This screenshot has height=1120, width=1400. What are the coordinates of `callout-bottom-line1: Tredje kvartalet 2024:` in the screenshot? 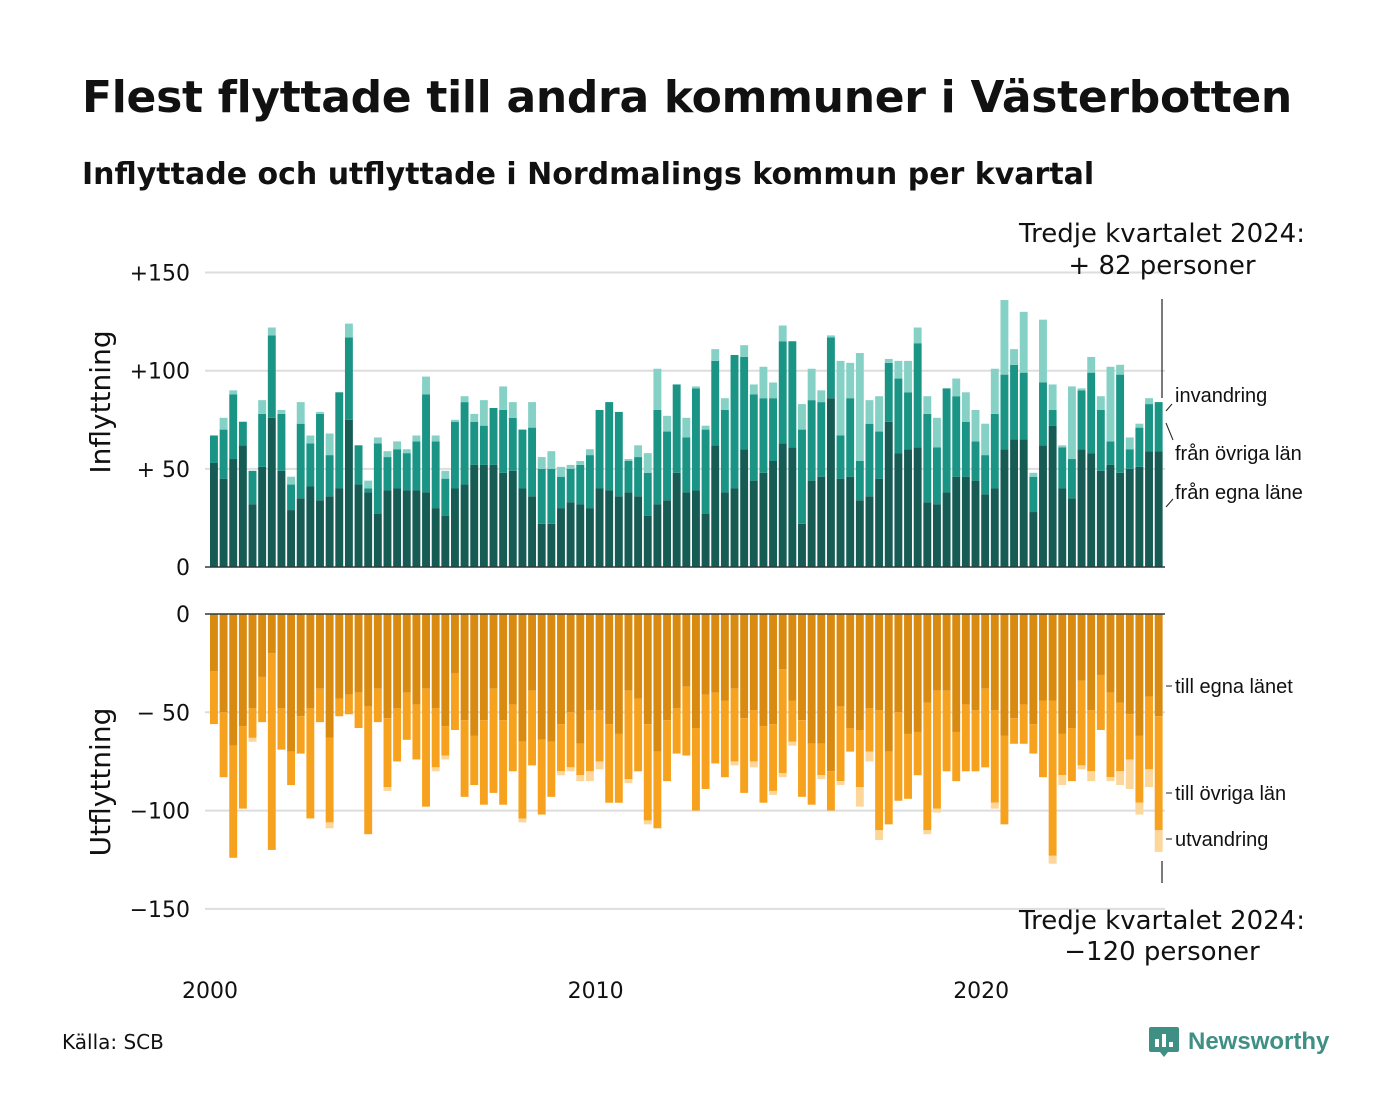 It's located at (1161, 921).